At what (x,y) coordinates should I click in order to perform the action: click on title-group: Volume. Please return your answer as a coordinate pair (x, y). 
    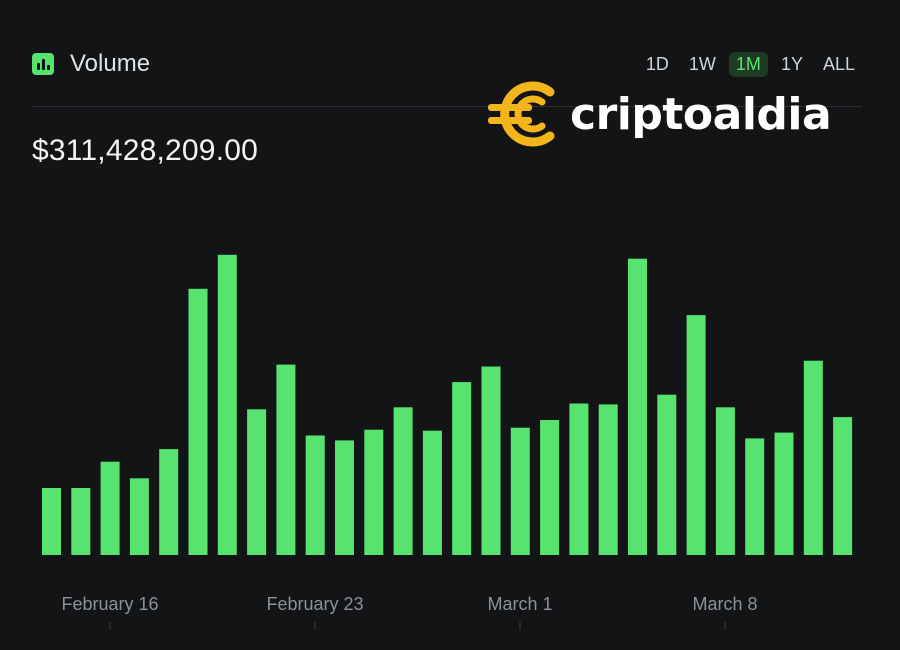
    Looking at the image, I should click on (91, 64).